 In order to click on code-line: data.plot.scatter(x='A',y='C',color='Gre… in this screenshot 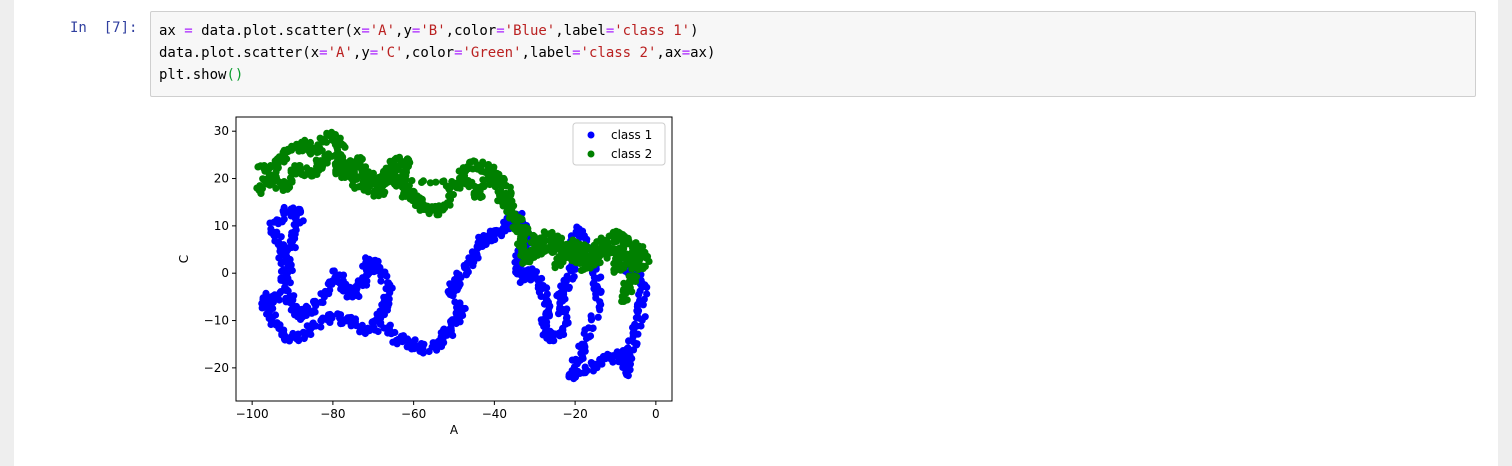, I will do `click(437, 53)`.